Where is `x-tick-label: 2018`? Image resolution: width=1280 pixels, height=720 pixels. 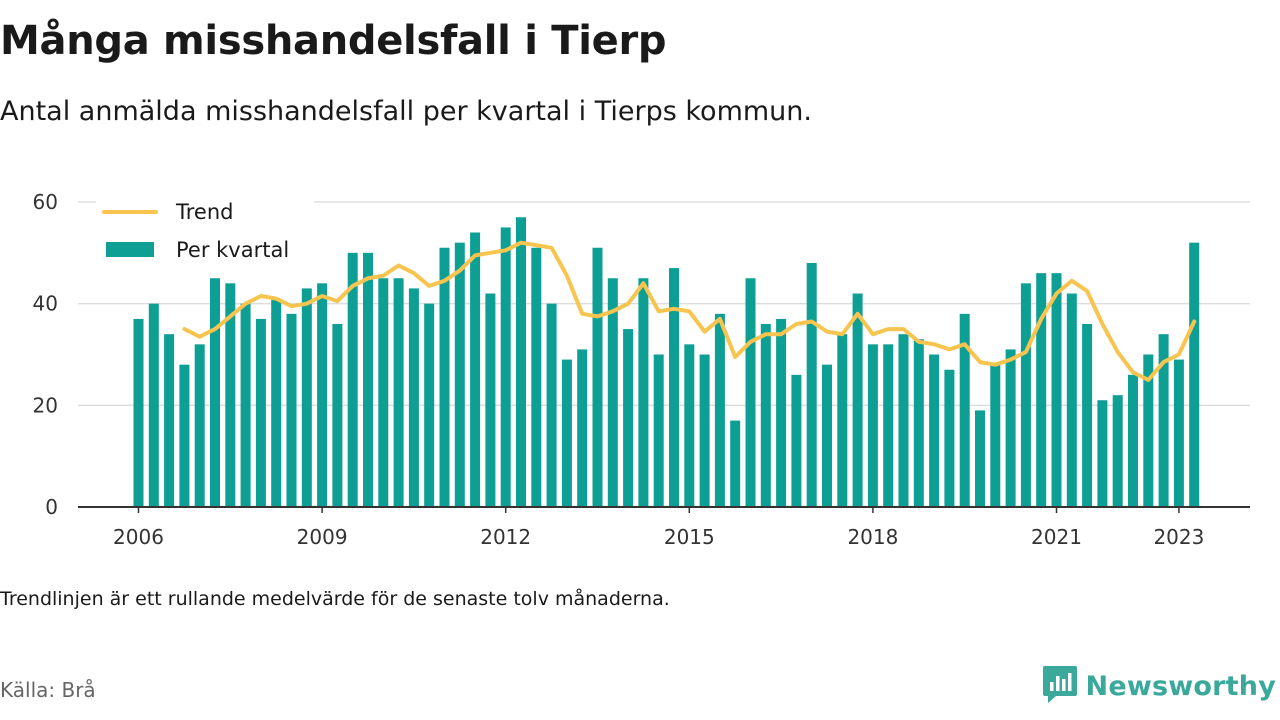 x-tick-label: 2018 is located at coordinates (872, 537).